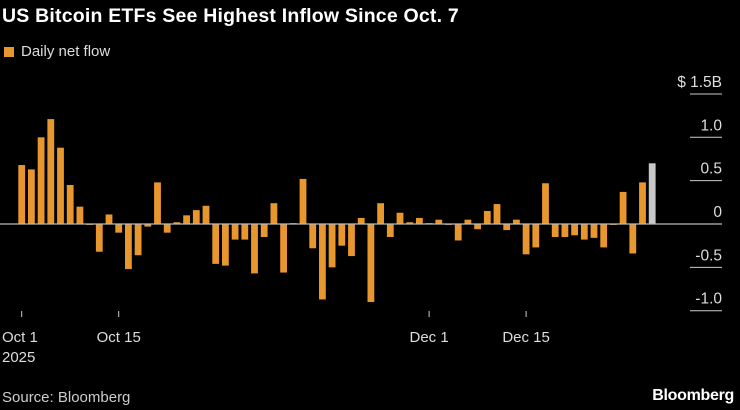  What do you see at coordinates (9, 51) in the screenshot?
I see `legend-swatch` at bounding box center [9, 51].